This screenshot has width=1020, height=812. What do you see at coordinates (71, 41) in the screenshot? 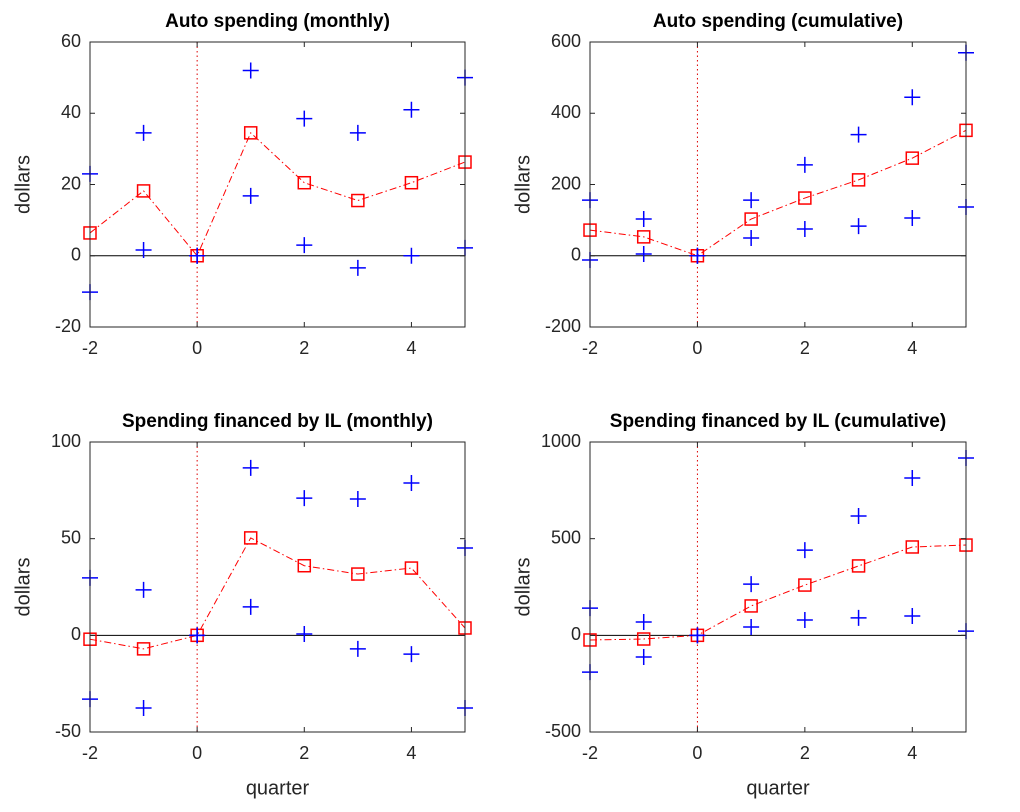
I see `y-tick-label: 60` at bounding box center [71, 41].